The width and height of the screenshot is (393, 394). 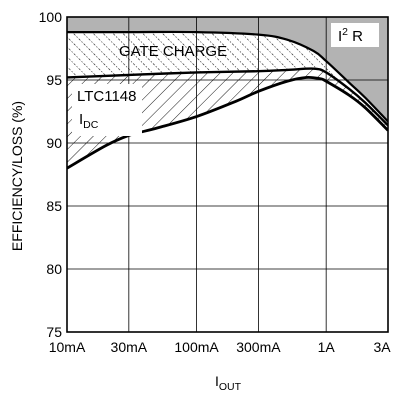 What do you see at coordinates (54, 206) in the screenshot?
I see `y-tick-label: 85` at bounding box center [54, 206].